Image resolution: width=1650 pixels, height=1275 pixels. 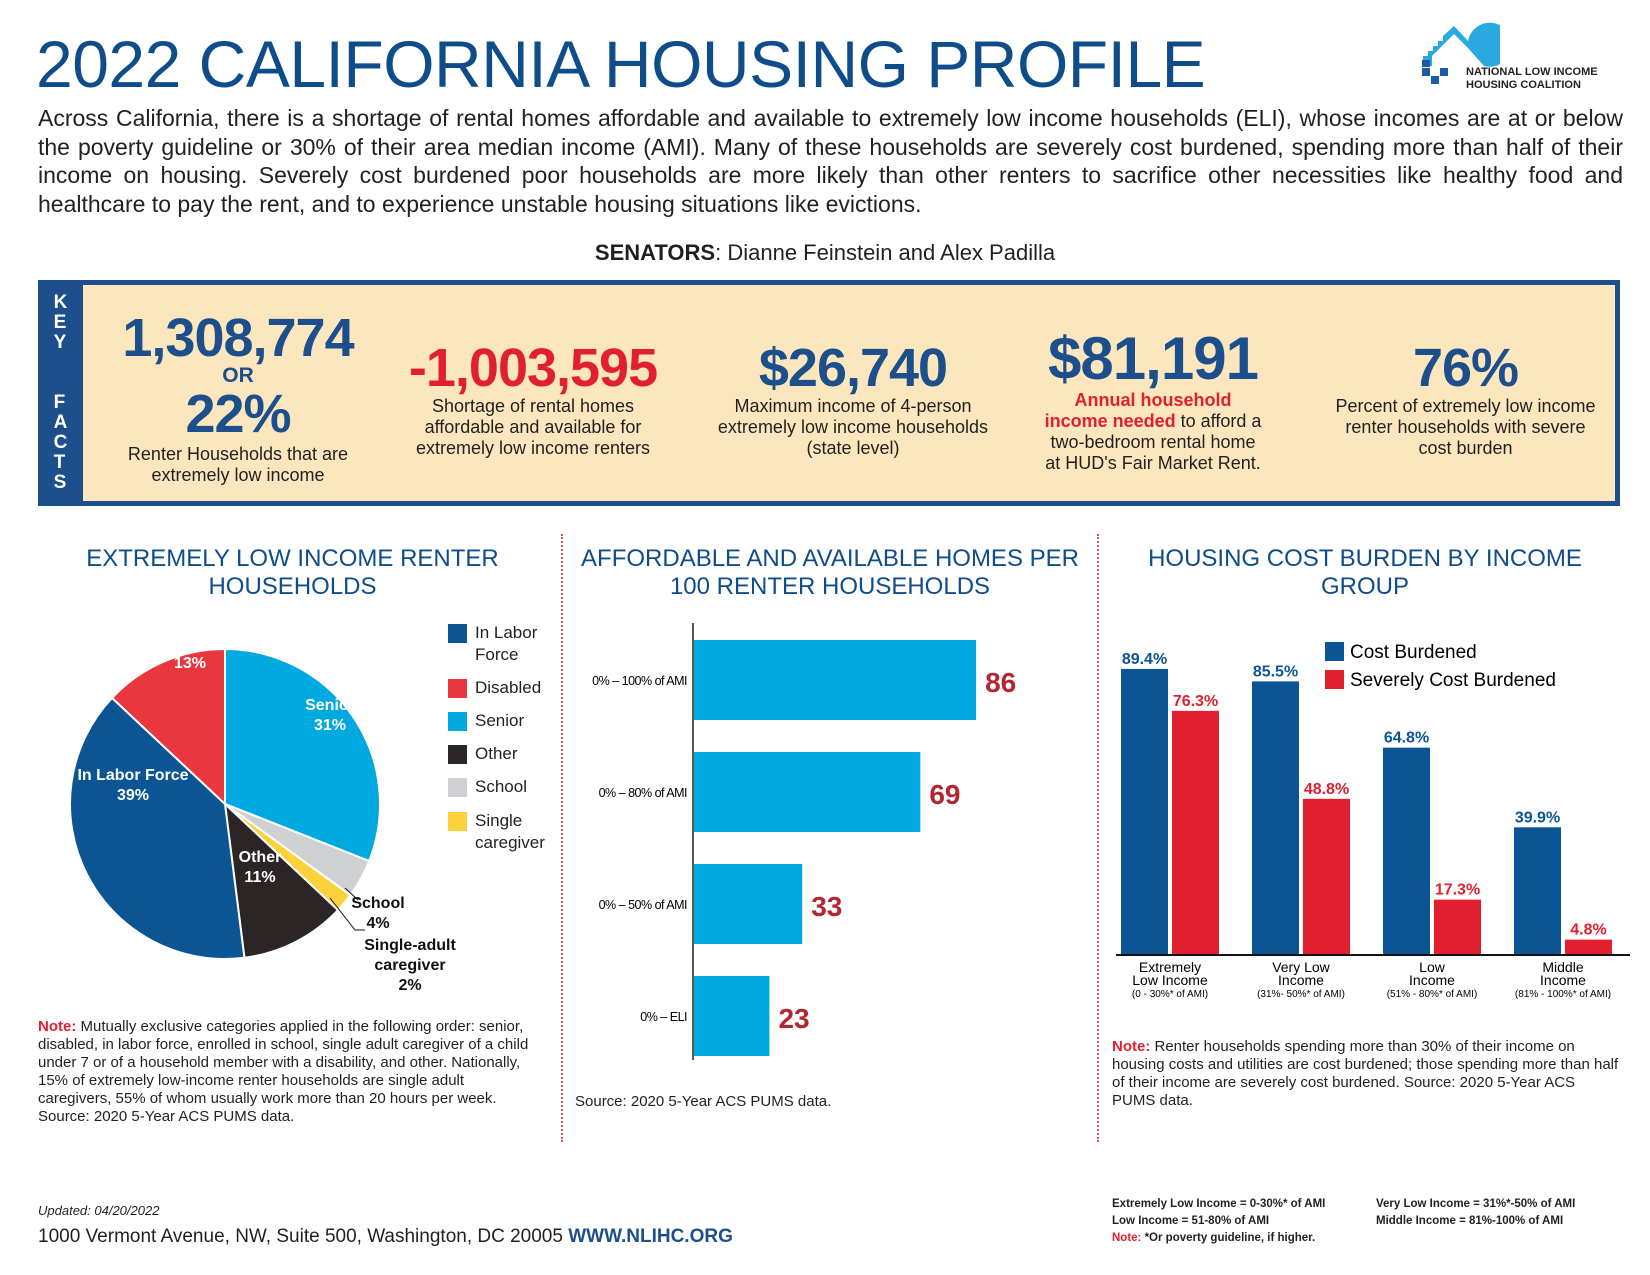 I want to click on fact-or: OR, so click(x=238, y=375).